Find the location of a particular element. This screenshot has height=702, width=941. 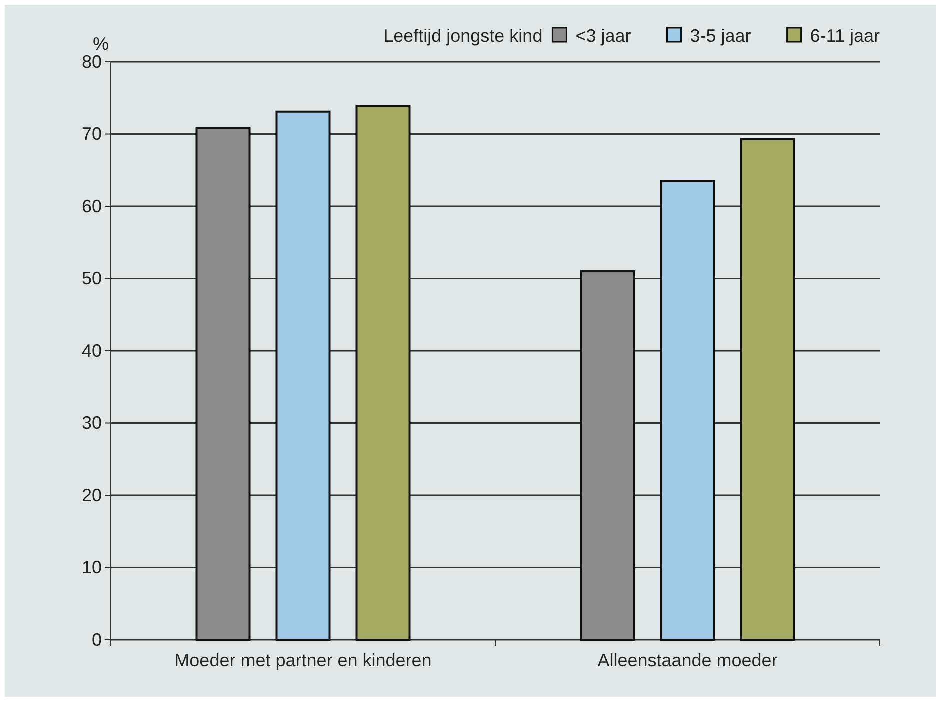

y-tick-label: 0 is located at coordinates (97, 640).